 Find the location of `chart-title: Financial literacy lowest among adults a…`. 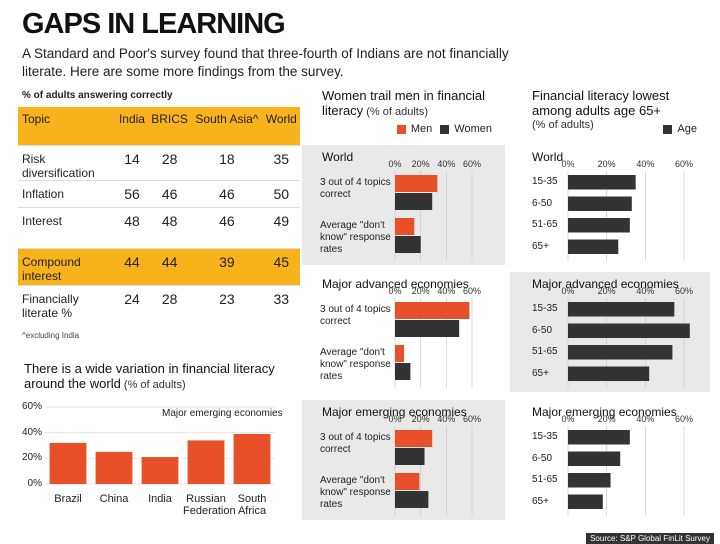

chart-title: Financial literacy lowest among adults a… is located at coordinates (607, 110).